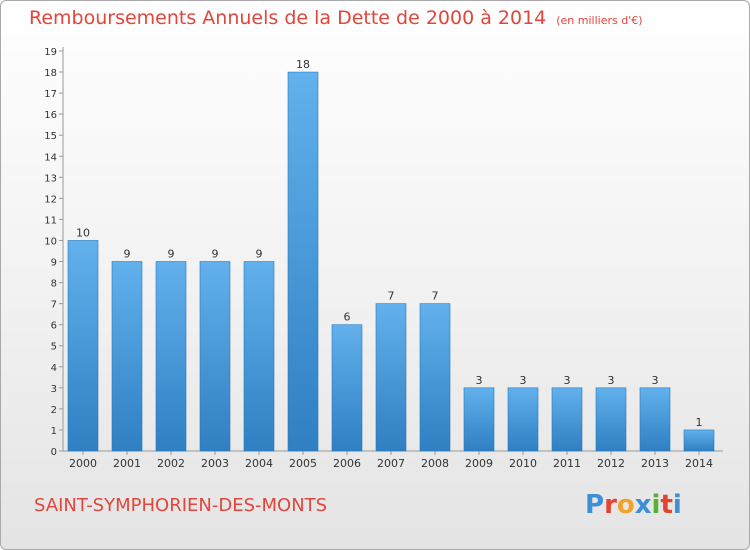 The width and height of the screenshot is (750, 550). What do you see at coordinates (54, 368) in the screenshot?
I see `y-tick-label: 4` at bounding box center [54, 368].